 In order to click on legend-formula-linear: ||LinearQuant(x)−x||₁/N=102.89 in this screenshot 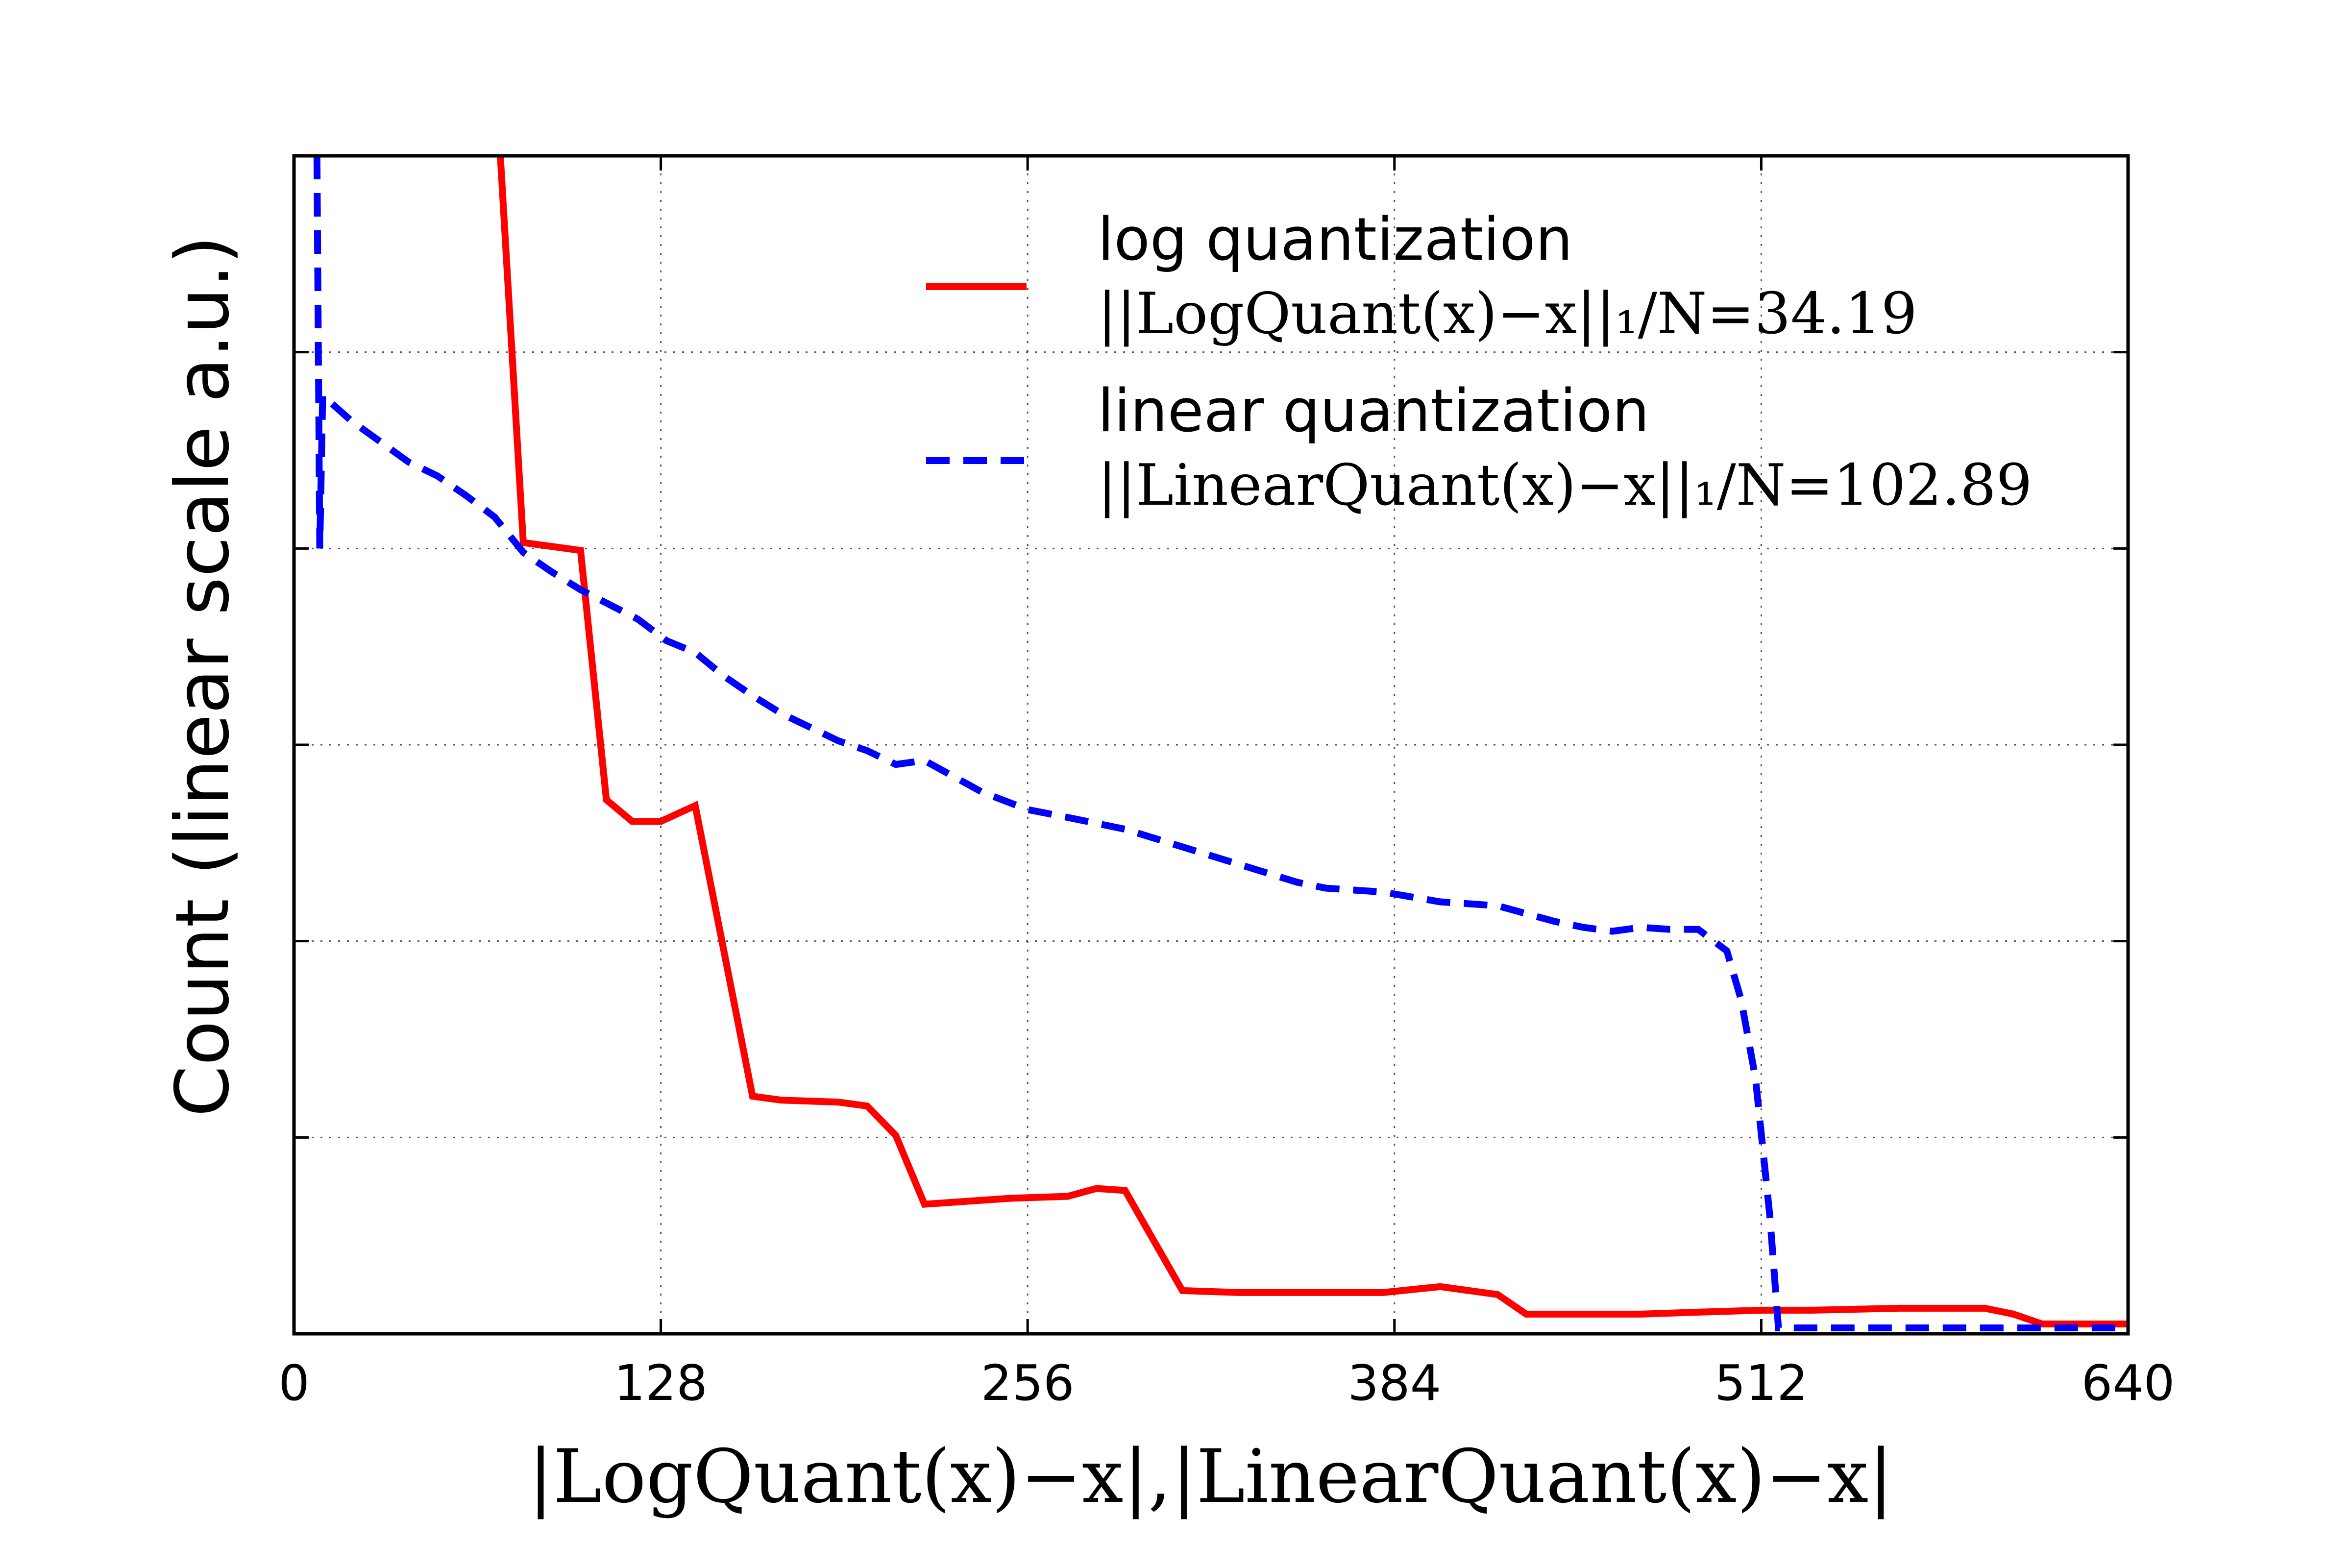, I will do `click(1565, 485)`.